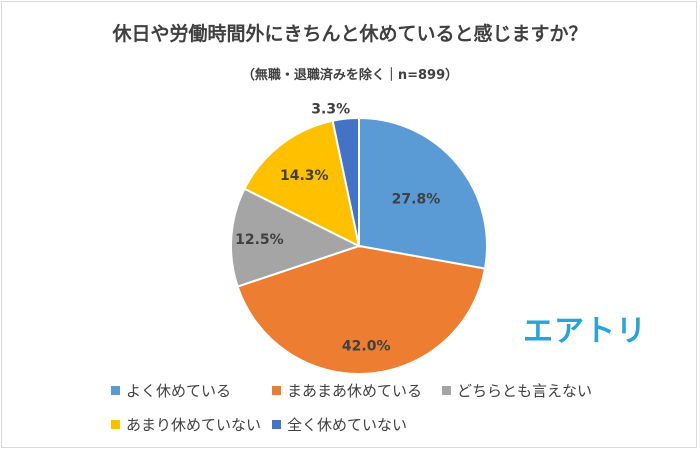 The width and height of the screenshot is (700, 451). Describe the element at coordinates (194, 425) in the screenshot. I see `legend-label: あまり休めていない` at that location.